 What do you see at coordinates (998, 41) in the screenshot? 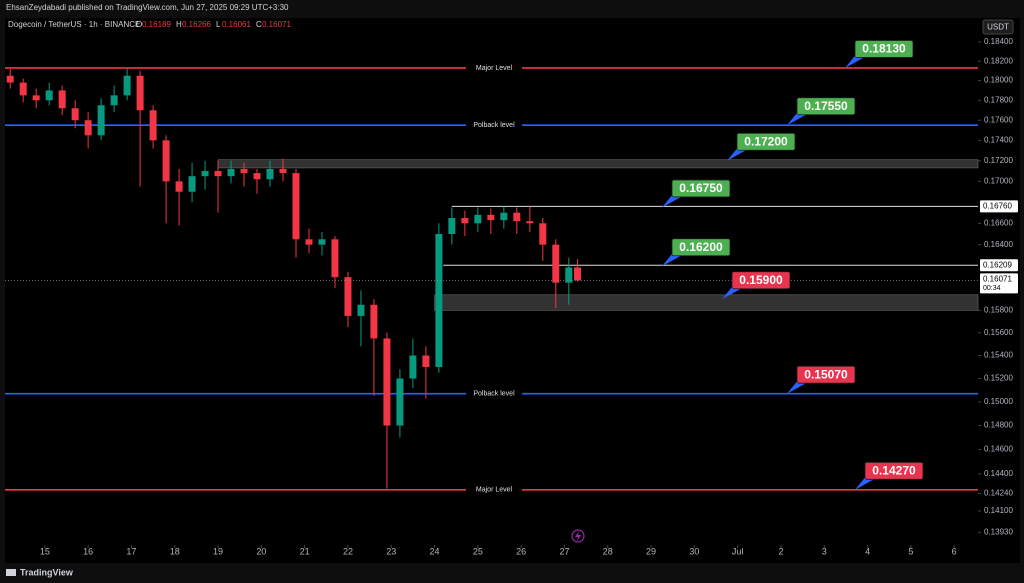
I see `y-tick-label: 0.18400` at bounding box center [998, 41].